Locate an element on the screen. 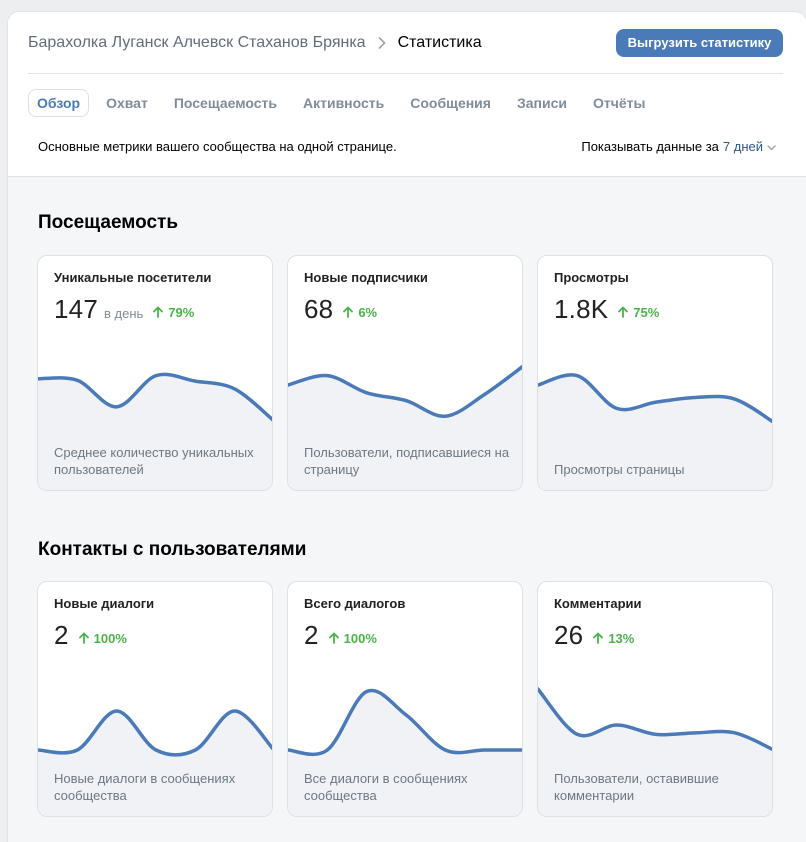 This screenshot has width=806, height=842. card-title: Уникальные посетители is located at coordinates (133, 277).